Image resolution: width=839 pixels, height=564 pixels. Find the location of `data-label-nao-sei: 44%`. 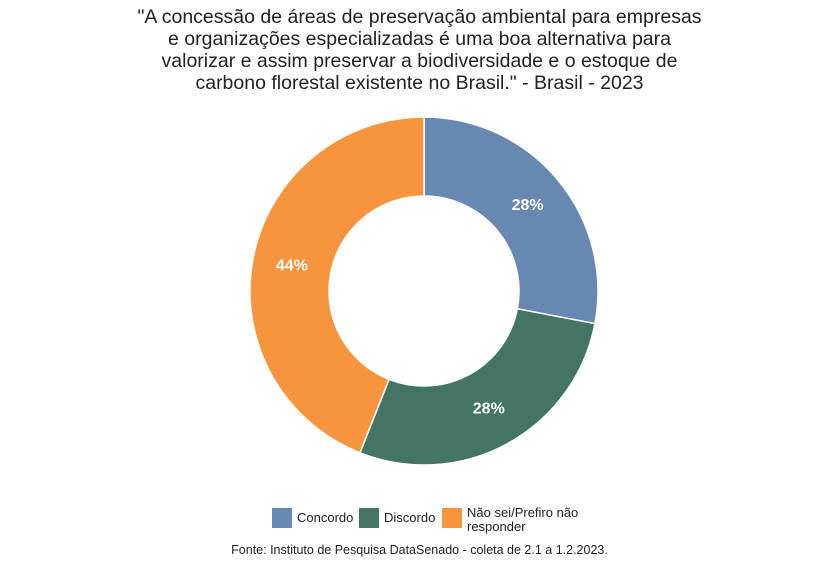

data-label-nao-sei: 44% is located at coordinates (292, 265).